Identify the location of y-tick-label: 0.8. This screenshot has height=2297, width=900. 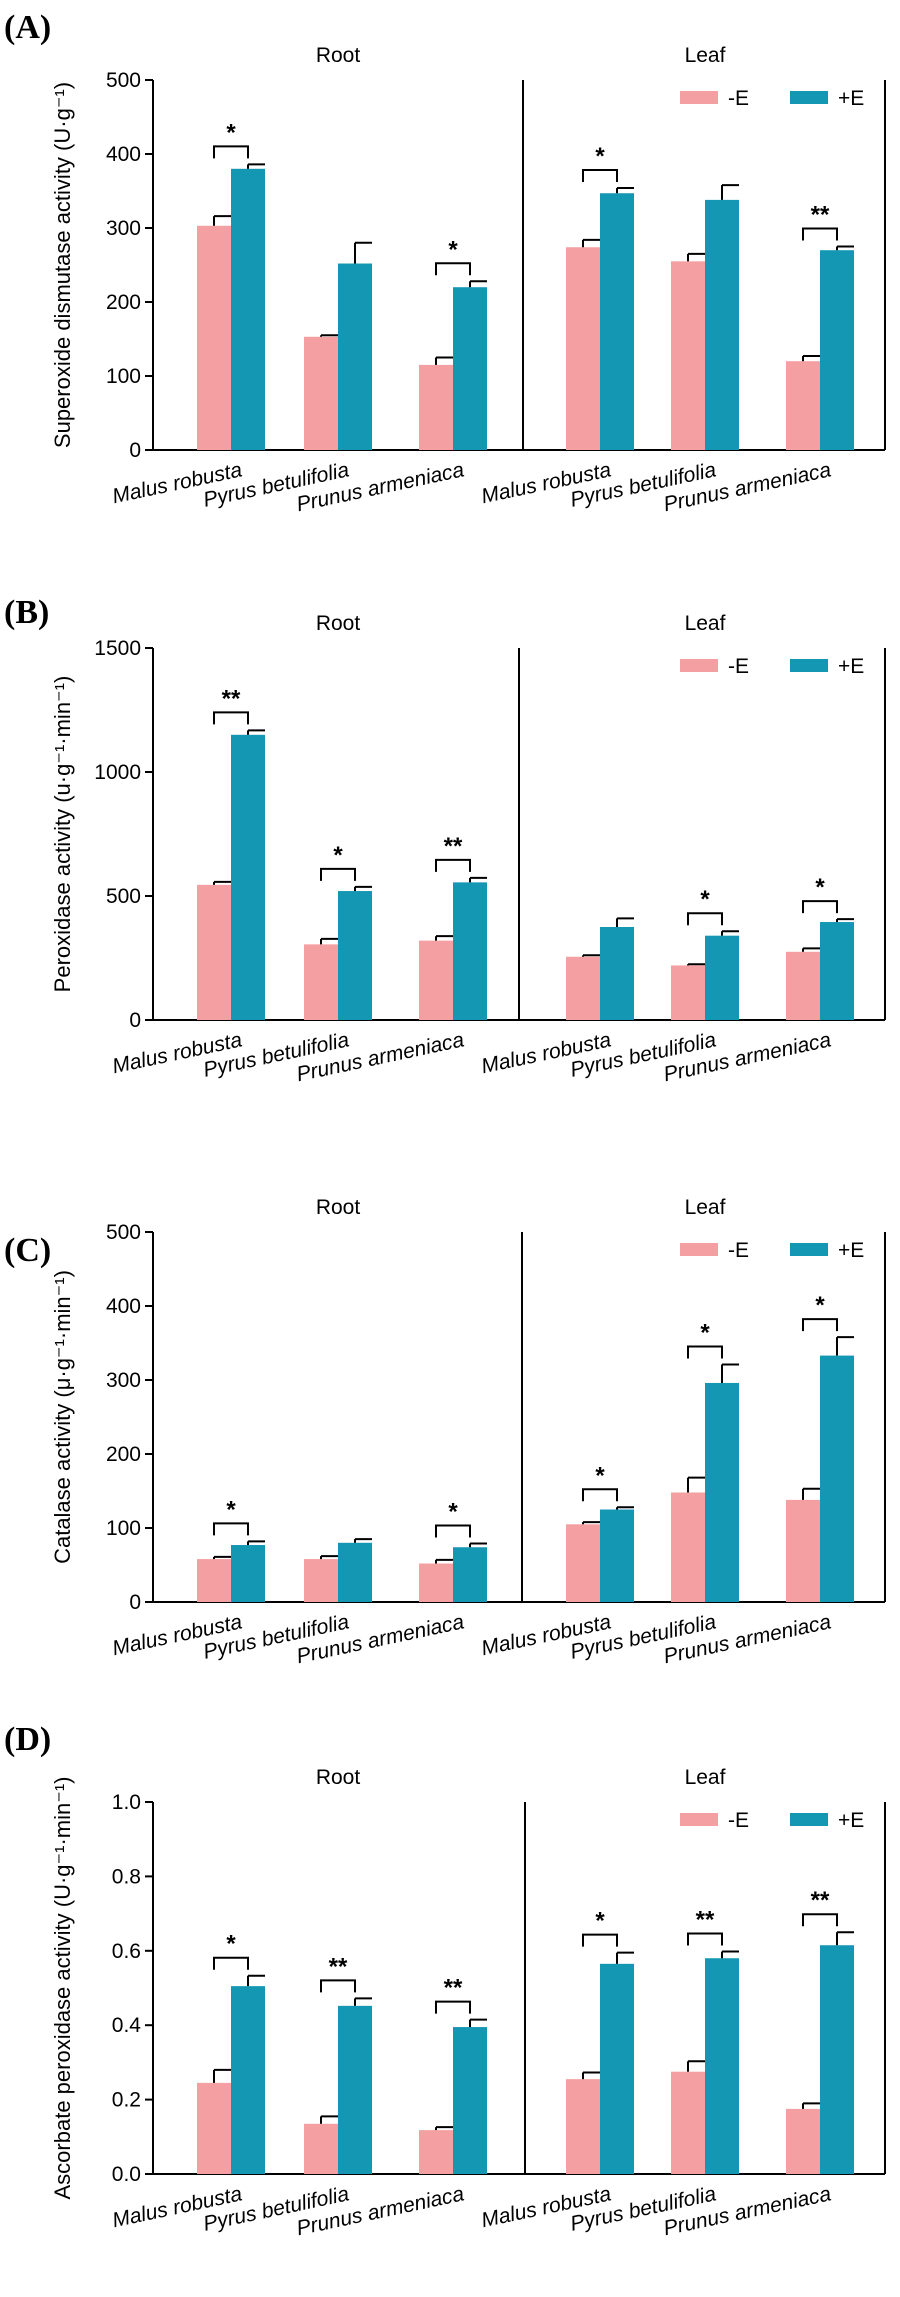
(126, 1876).